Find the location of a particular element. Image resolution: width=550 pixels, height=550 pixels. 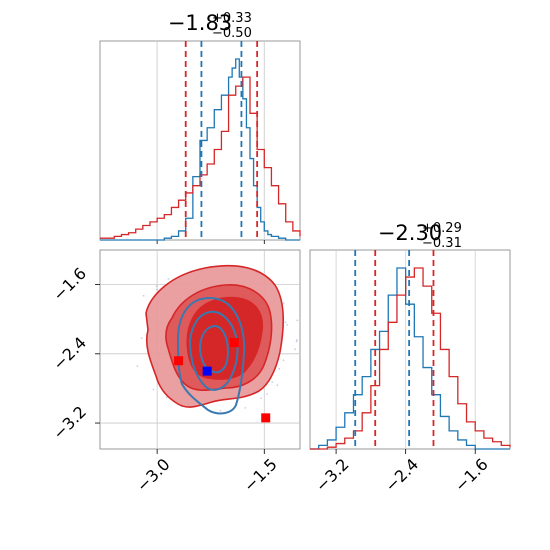

marginal-x-title-sup: +0.33 is located at coordinates (232, 18).